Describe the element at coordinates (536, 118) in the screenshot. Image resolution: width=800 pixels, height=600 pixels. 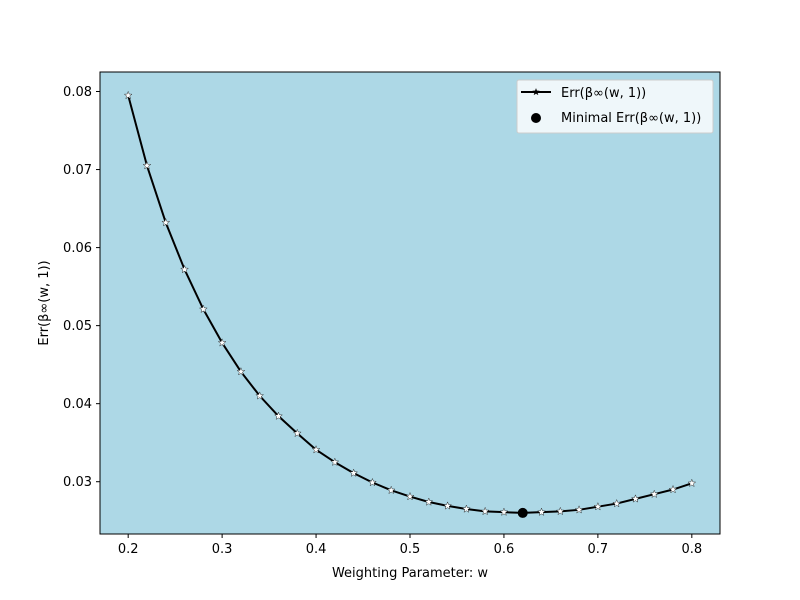
I see `legend-dot-swatch` at that location.